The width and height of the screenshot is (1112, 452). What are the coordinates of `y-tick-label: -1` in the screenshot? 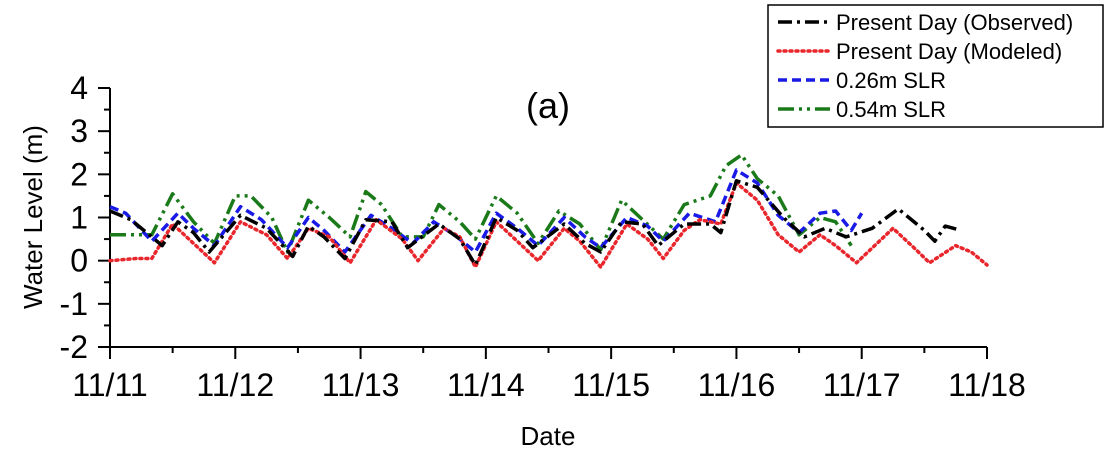 It's located at (74, 304).